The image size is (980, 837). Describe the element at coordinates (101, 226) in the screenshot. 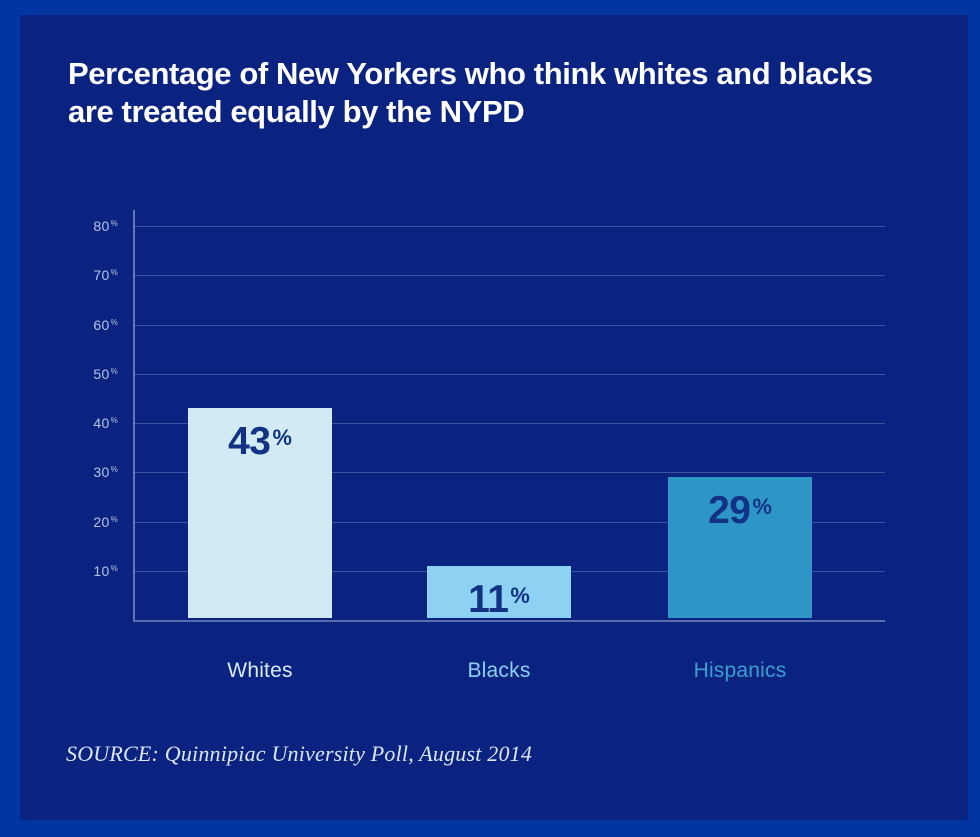

I see `y-tick-value: 80` at that location.